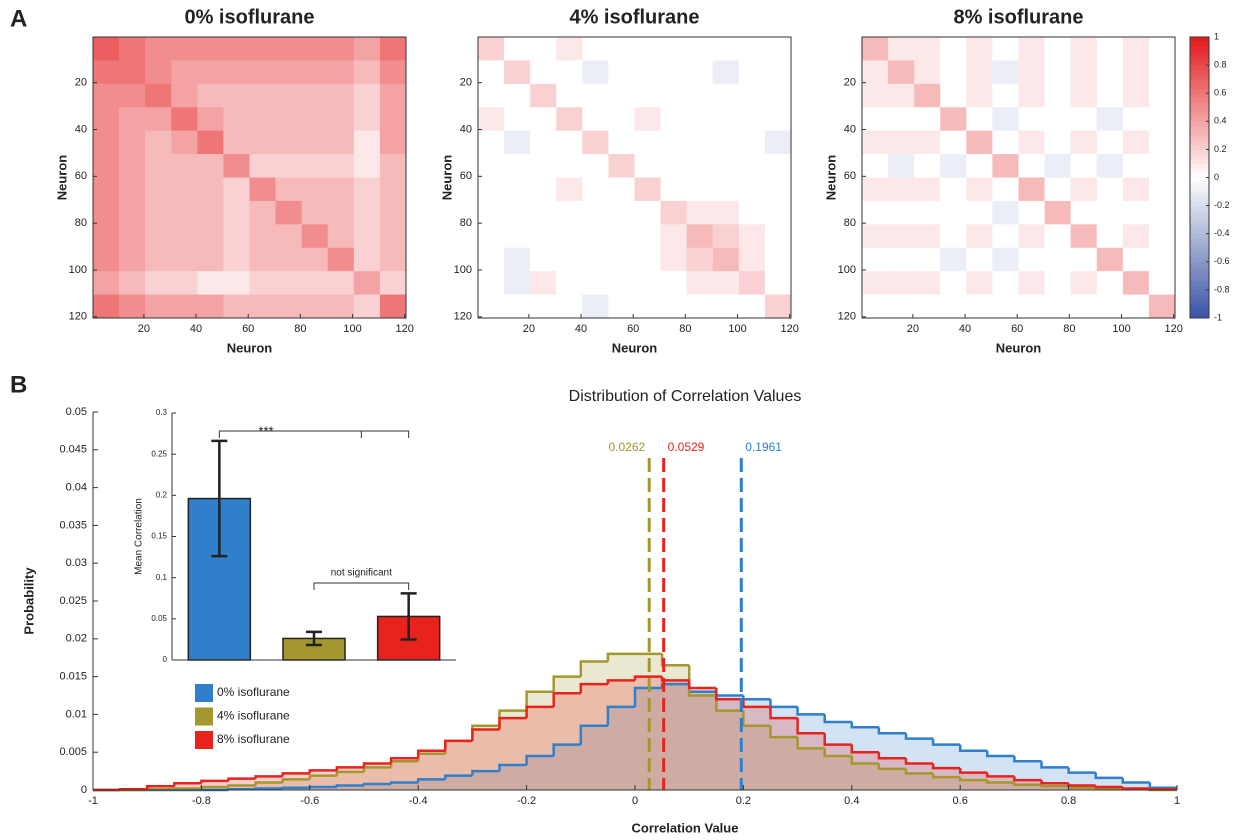 The width and height of the screenshot is (1233, 840). I want to click on legend-swatch, so click(204, 716).